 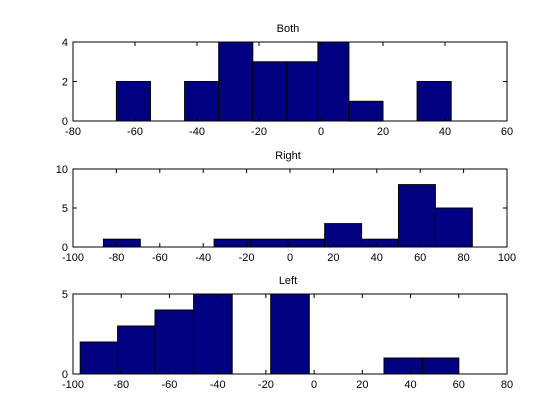 I want to click on x-tick-label: 100, so click(x=507, y=258).